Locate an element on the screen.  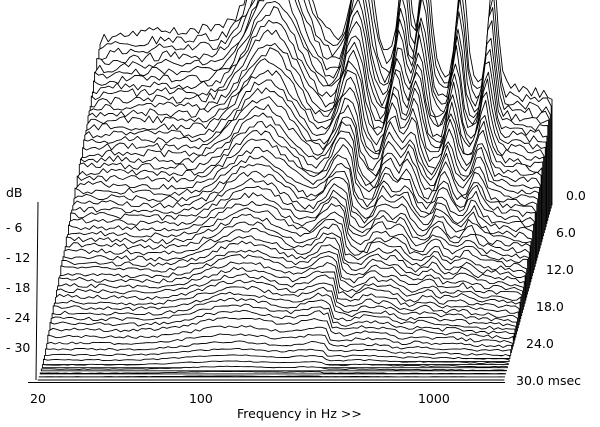
z-tick-labels: 0.0 6.0 12.0 18.0 24.0 30.0 msec is located at coordinates (551, 288).